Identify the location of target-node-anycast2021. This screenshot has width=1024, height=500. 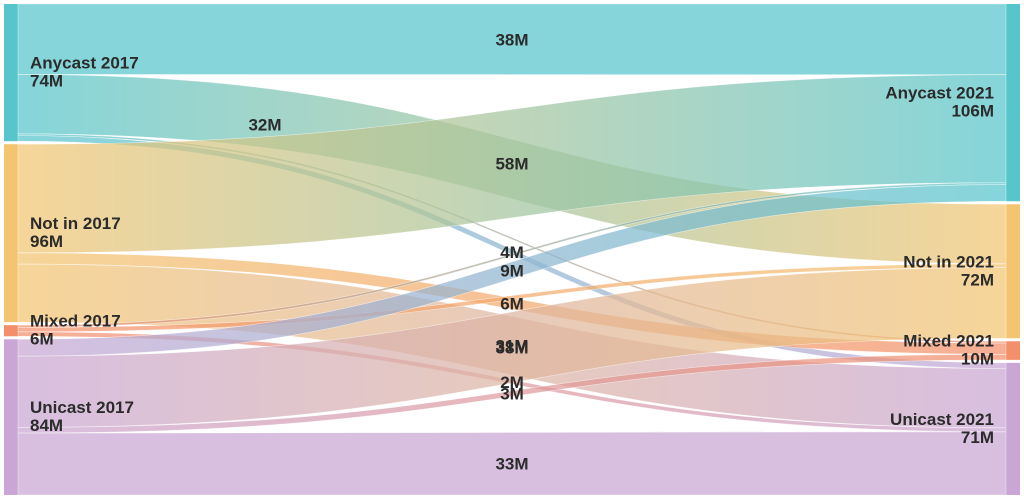
(1013, 103).